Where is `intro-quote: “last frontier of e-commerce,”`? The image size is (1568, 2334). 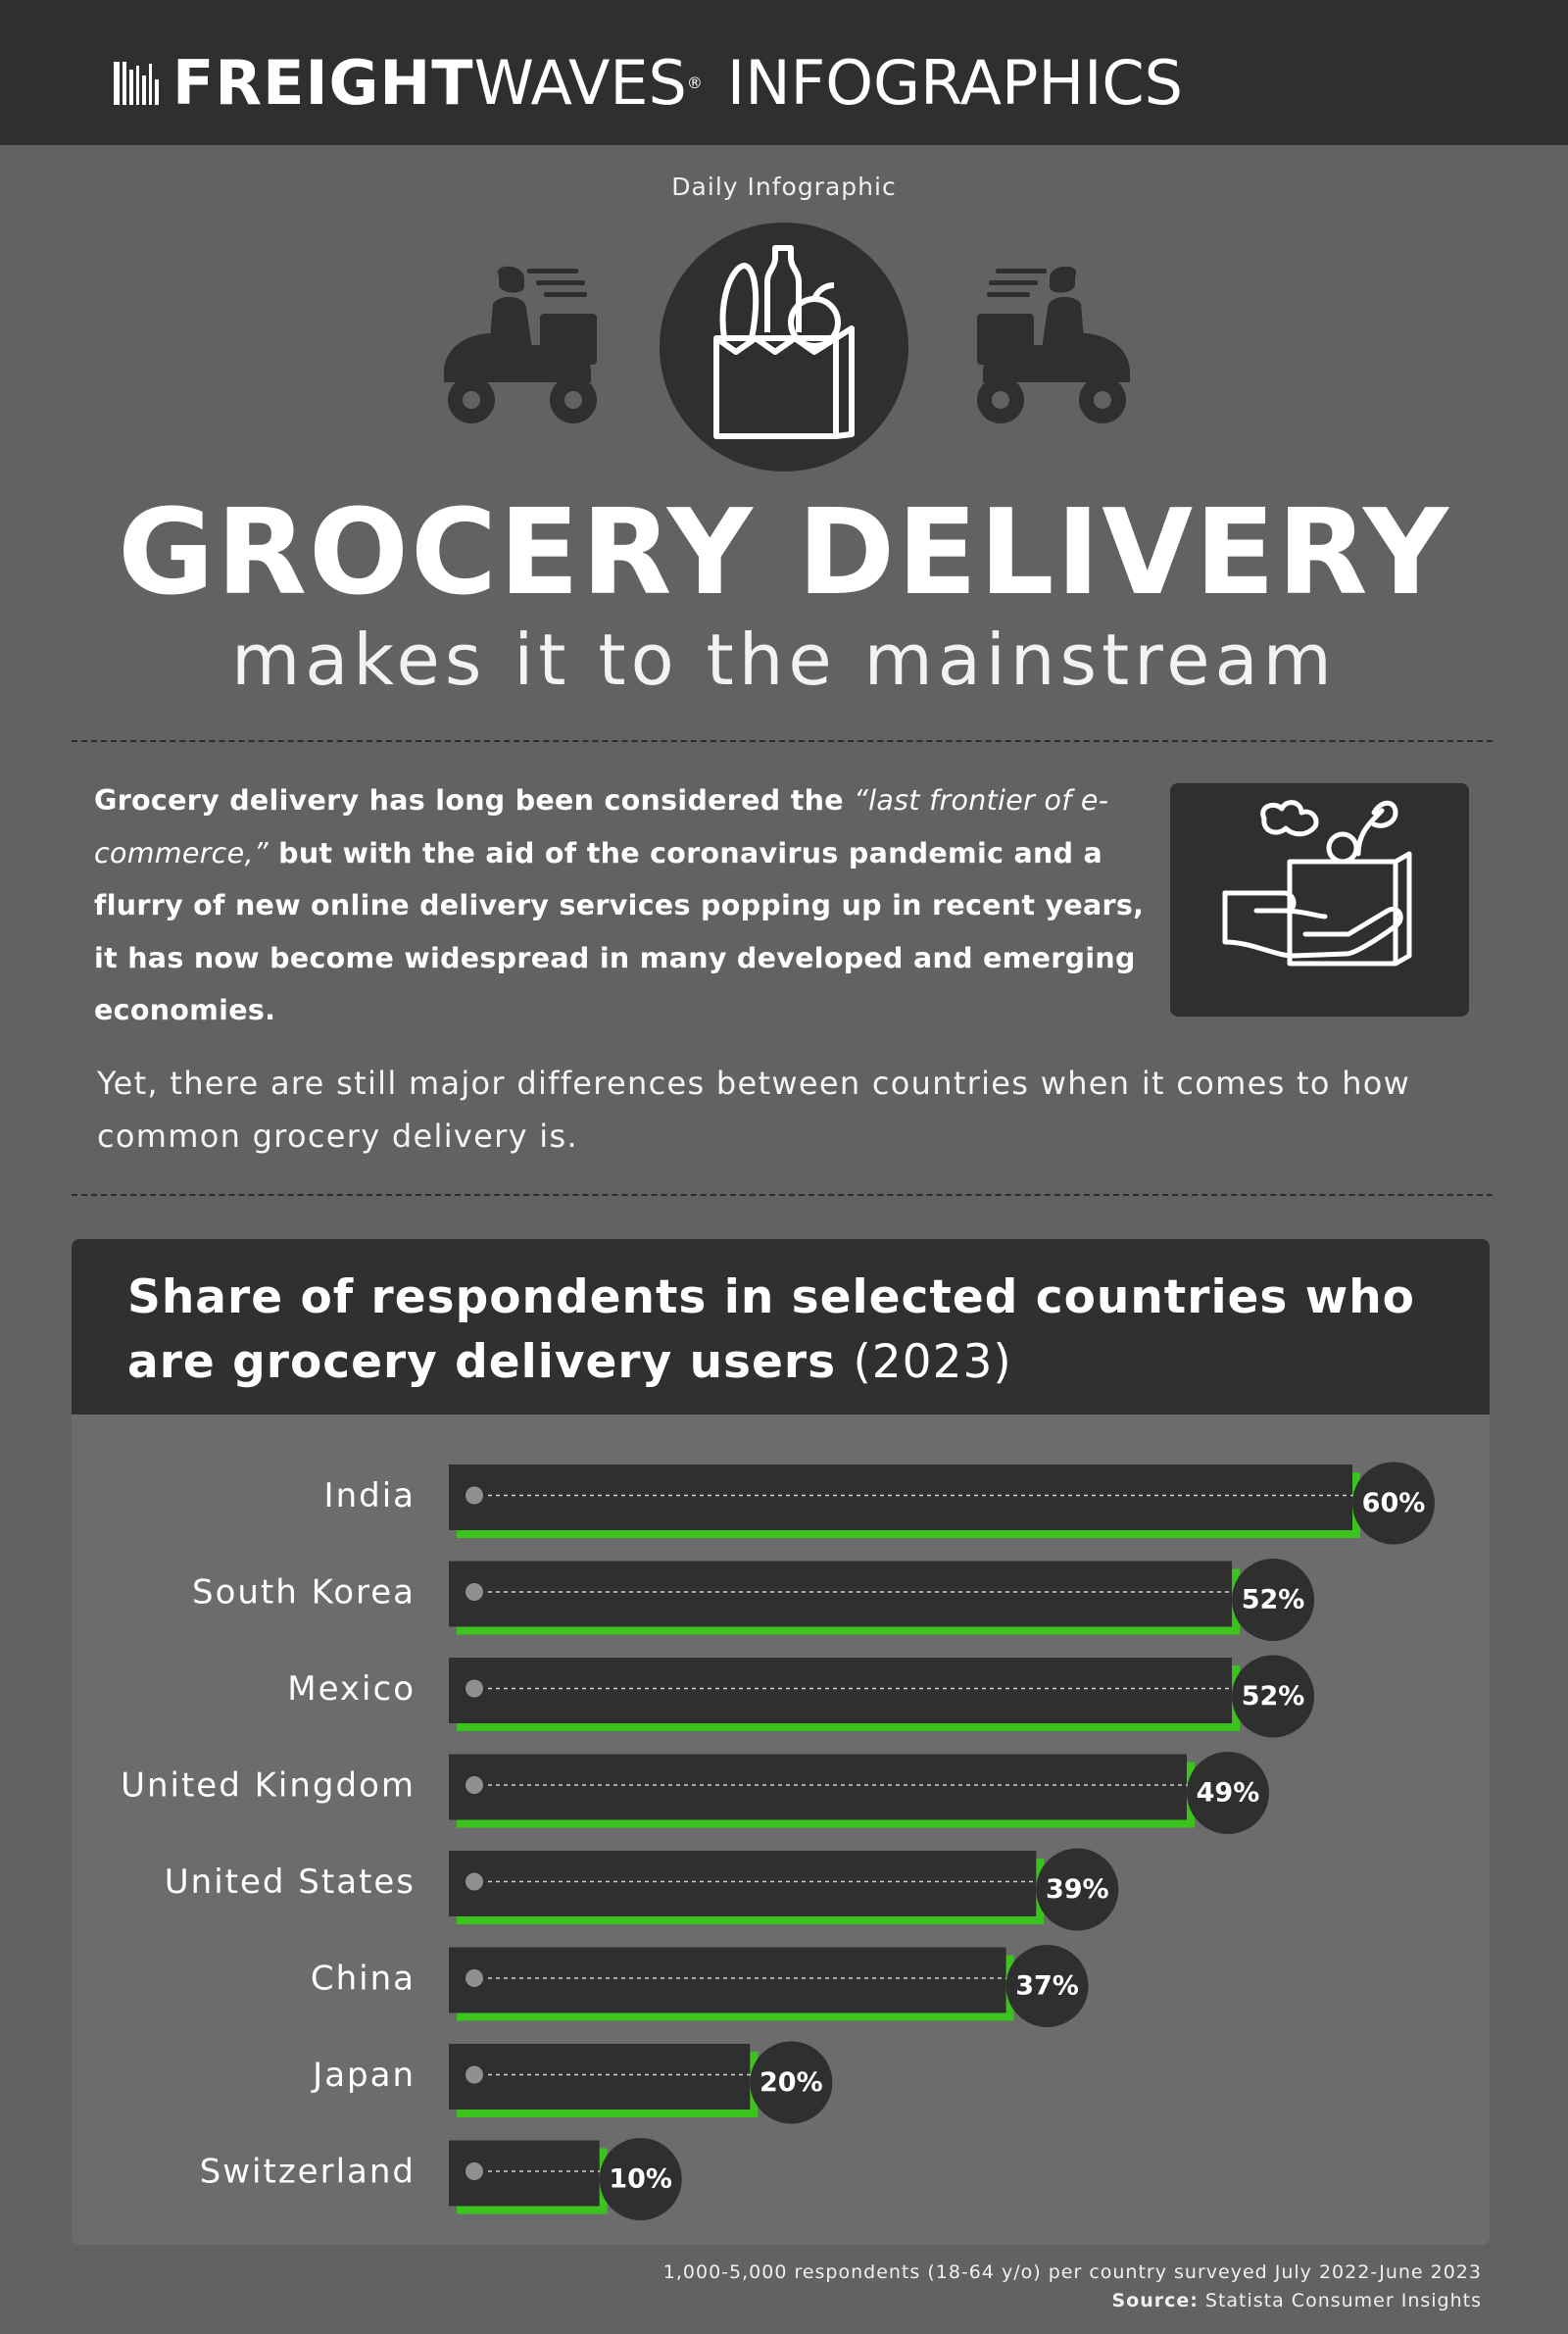
intro-quote: “last frontier of e-commerce,” is located at coordinates (601, 826).